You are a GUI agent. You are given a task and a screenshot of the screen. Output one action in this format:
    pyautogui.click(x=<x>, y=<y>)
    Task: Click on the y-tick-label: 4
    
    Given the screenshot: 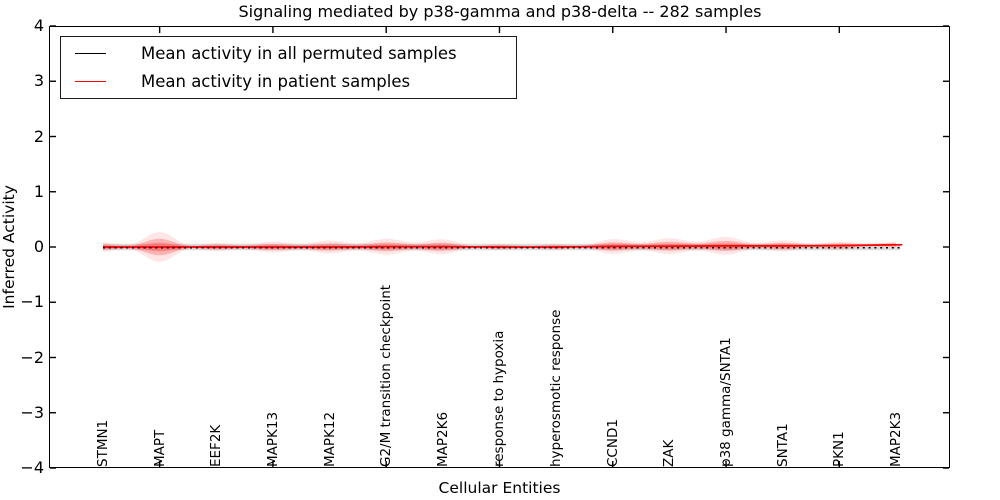 What is the action you would take?
    pyautogui.click(x=38, y=25)
    